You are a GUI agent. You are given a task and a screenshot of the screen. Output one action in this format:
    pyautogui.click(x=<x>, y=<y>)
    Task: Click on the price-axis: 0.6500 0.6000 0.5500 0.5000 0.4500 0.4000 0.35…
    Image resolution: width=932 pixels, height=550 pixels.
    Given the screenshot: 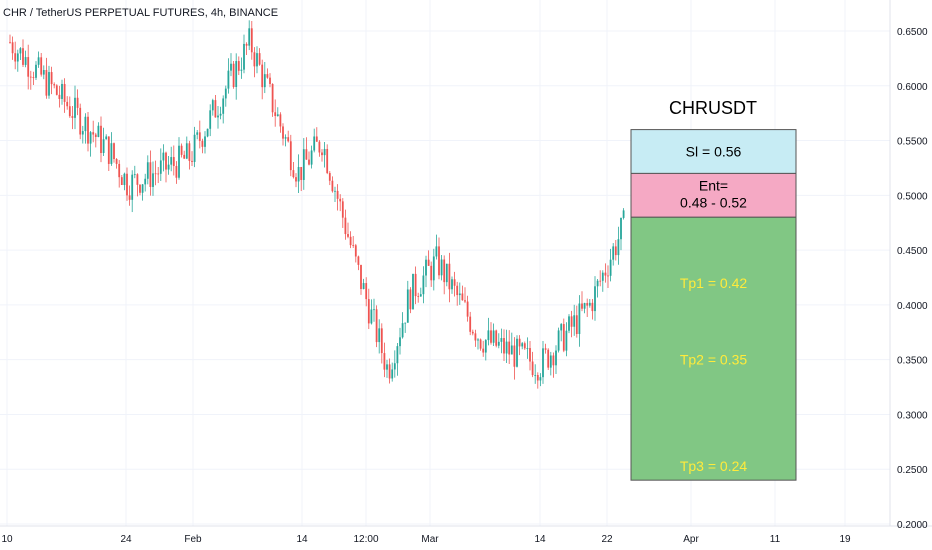 What is the action you would take?
    pyautogui.click(x=912, y=279)
    